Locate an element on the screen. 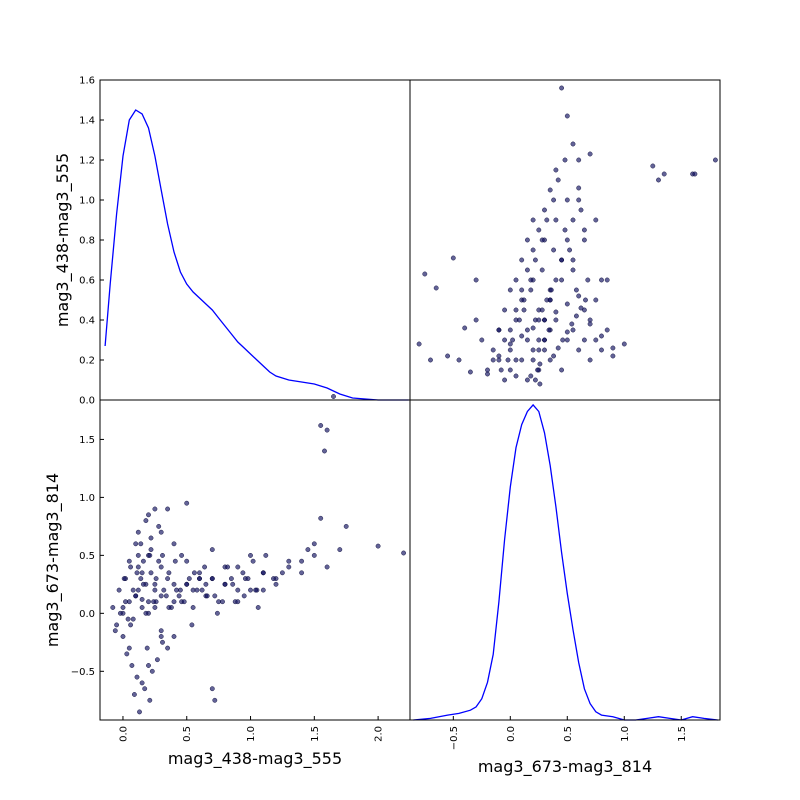 This screenshot has width=800, height=800. x-axis-label-left: mag3_438-mag3_555 is located at coordinates (255, 759).